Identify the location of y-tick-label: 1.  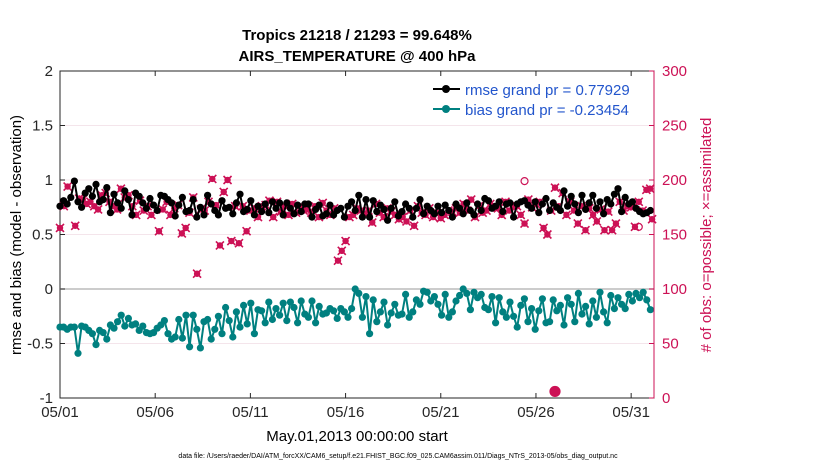
(49, 180).